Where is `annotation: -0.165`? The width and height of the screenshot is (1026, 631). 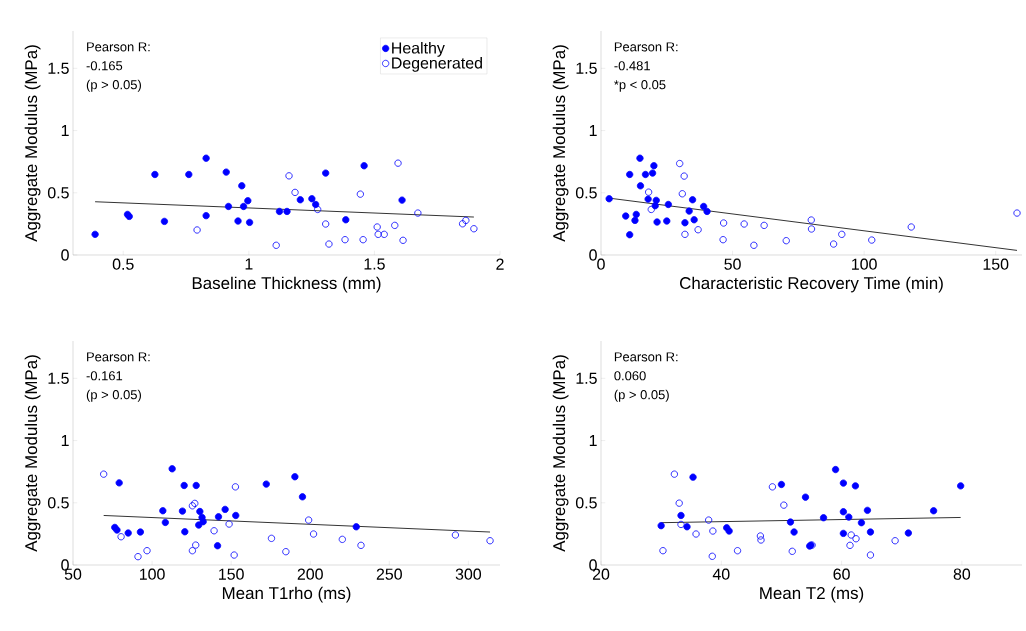
annotation: -0.165 is located at coordinates (104, 66).